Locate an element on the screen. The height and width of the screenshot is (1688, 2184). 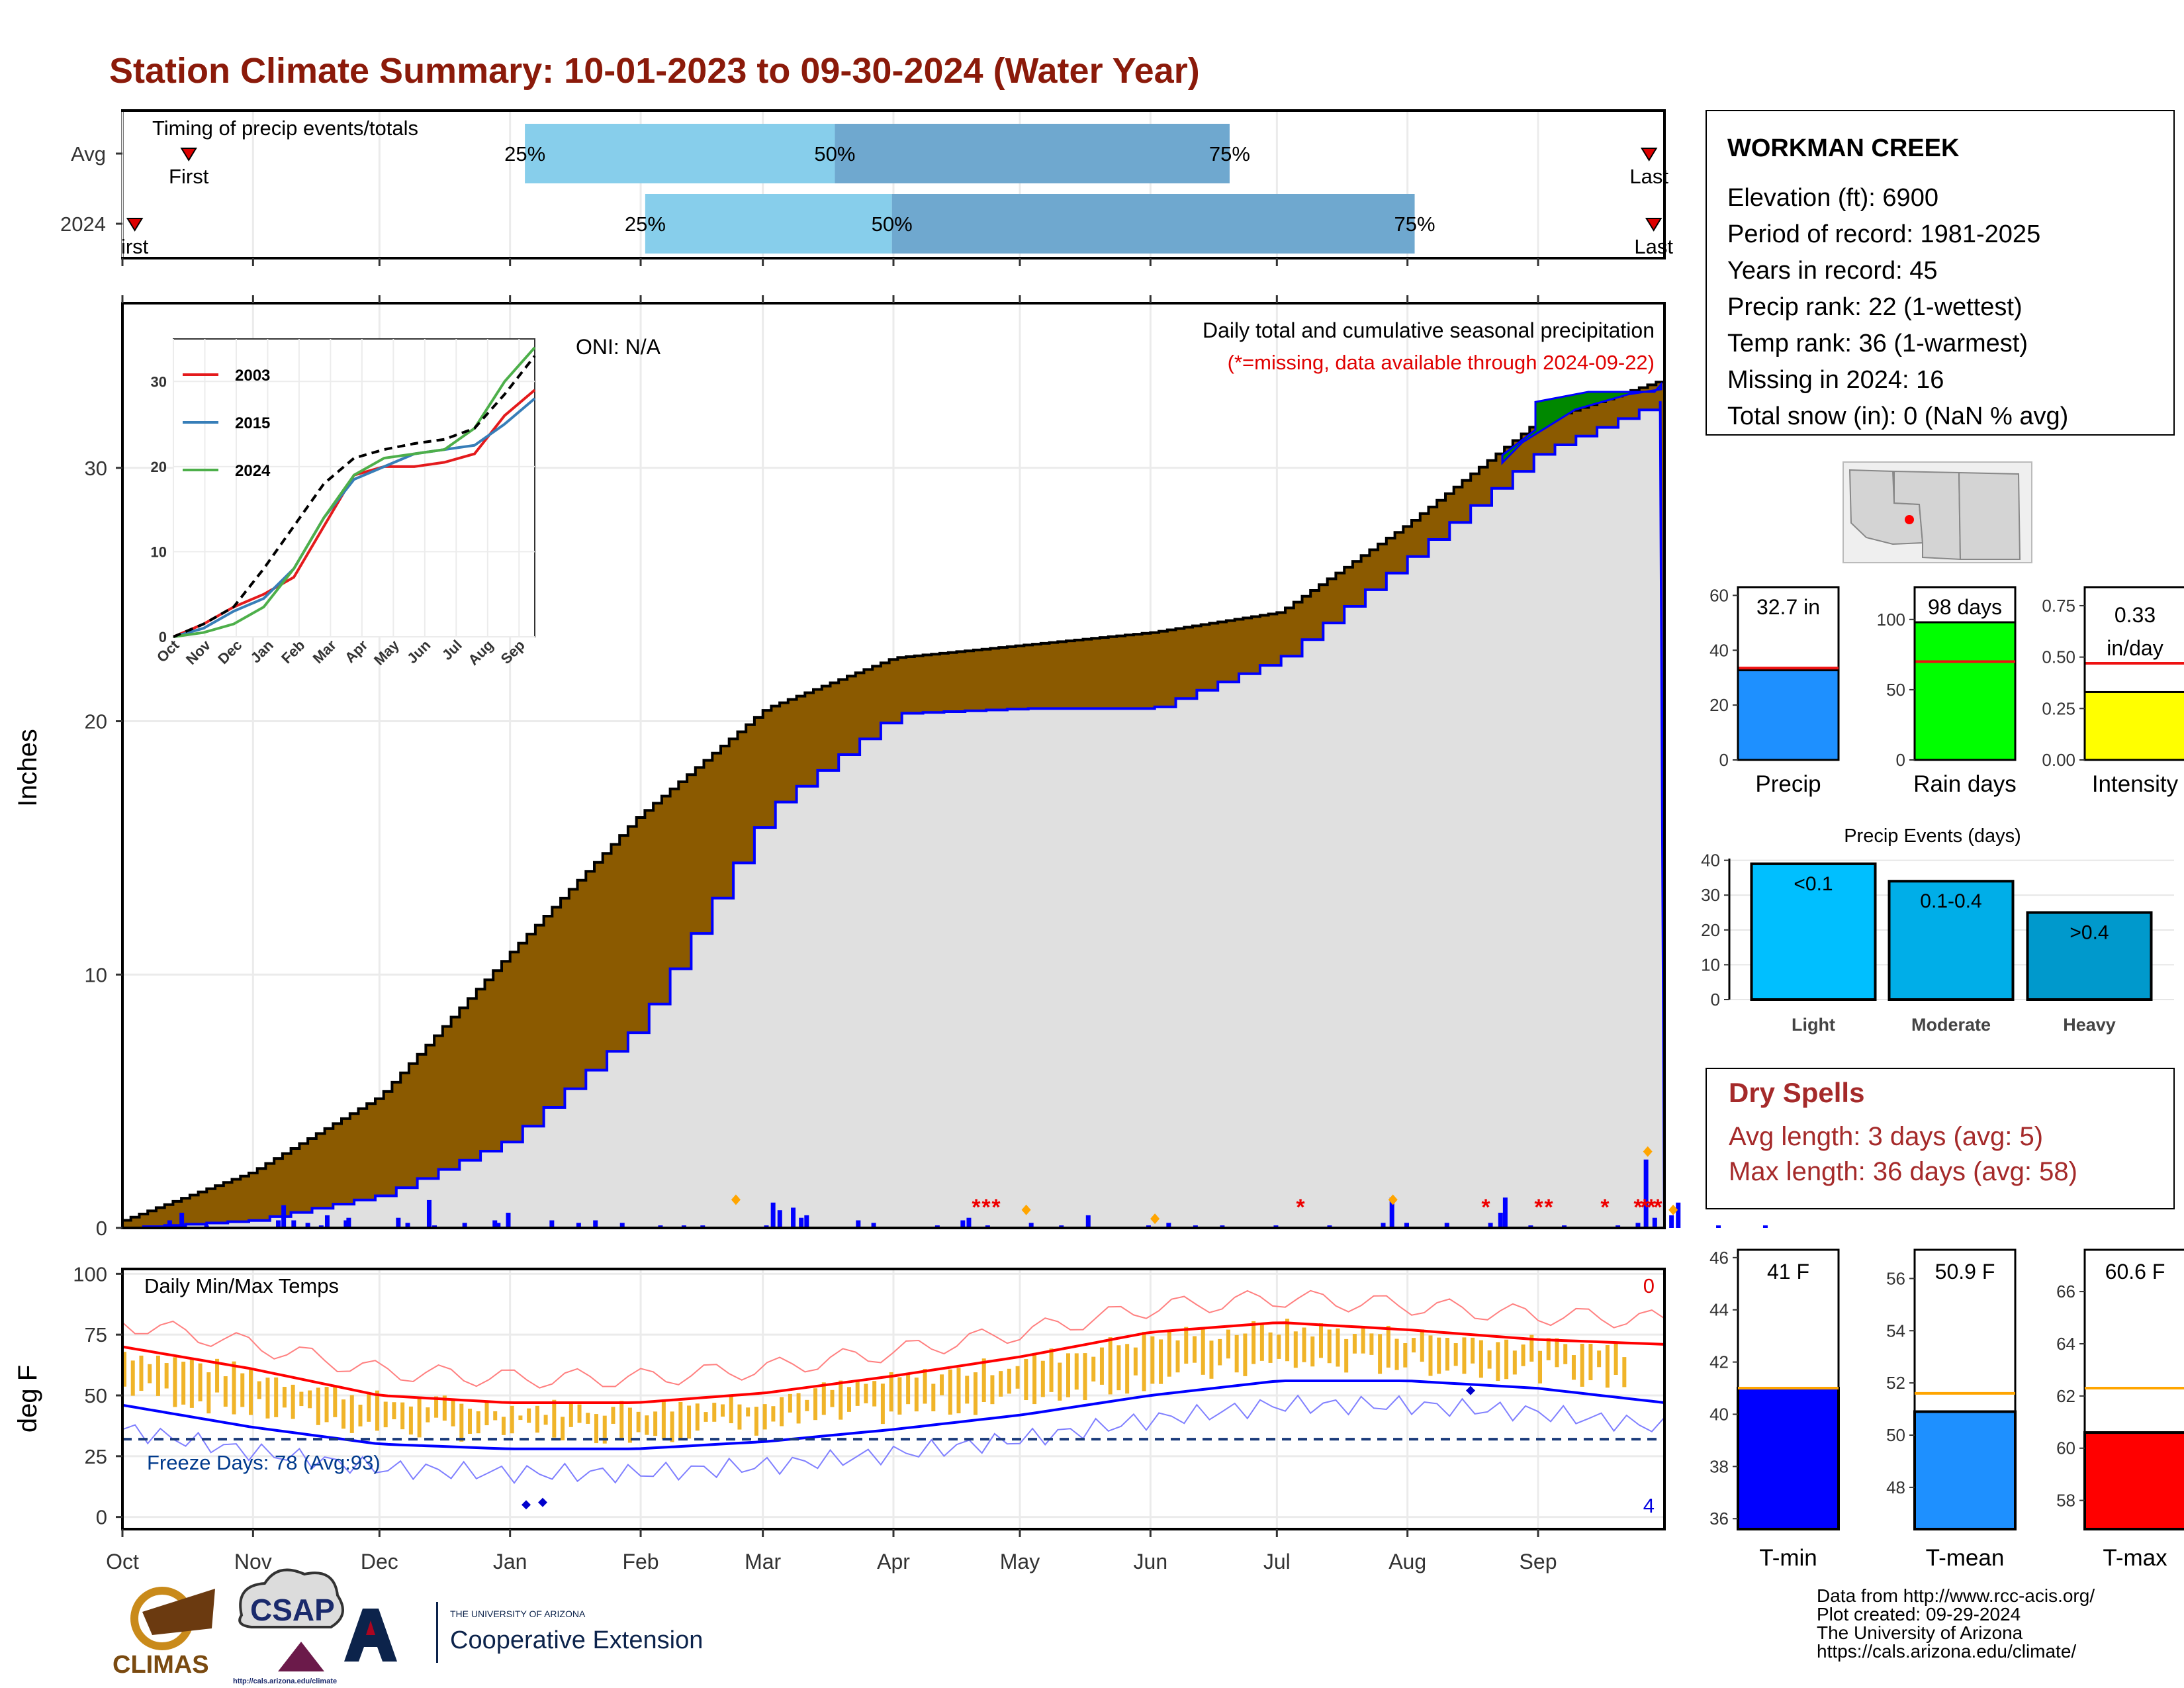
extreme-temp-marker is located at coordinates (526, 1505).